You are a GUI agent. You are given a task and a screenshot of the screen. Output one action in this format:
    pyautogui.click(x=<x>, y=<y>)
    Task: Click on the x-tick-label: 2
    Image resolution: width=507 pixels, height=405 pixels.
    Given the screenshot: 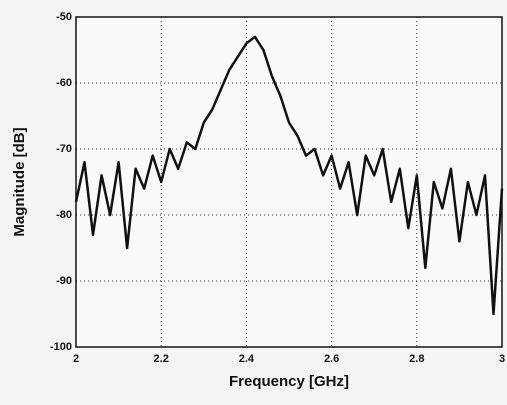 What is the action you would take?
    pyautogui.click(x=76, y=359)
    